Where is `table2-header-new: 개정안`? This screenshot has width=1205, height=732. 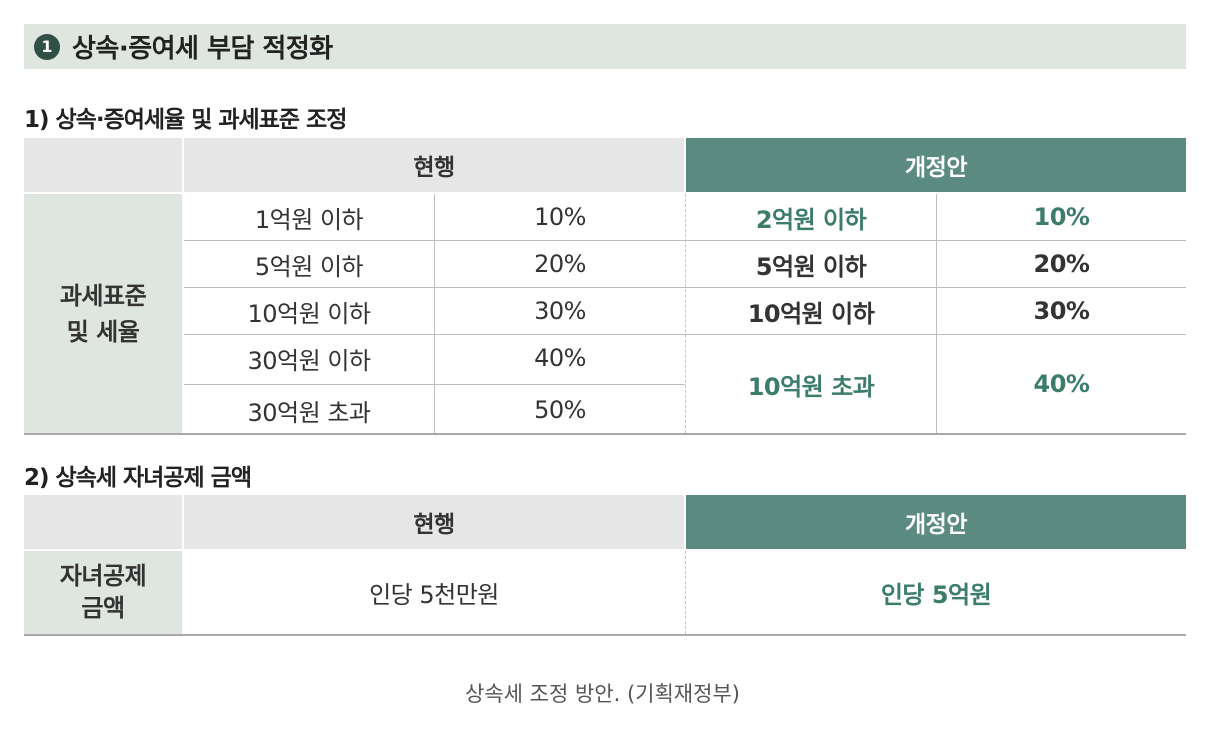 table2-header-new: 개정안 is located at coordinates (936, 522).